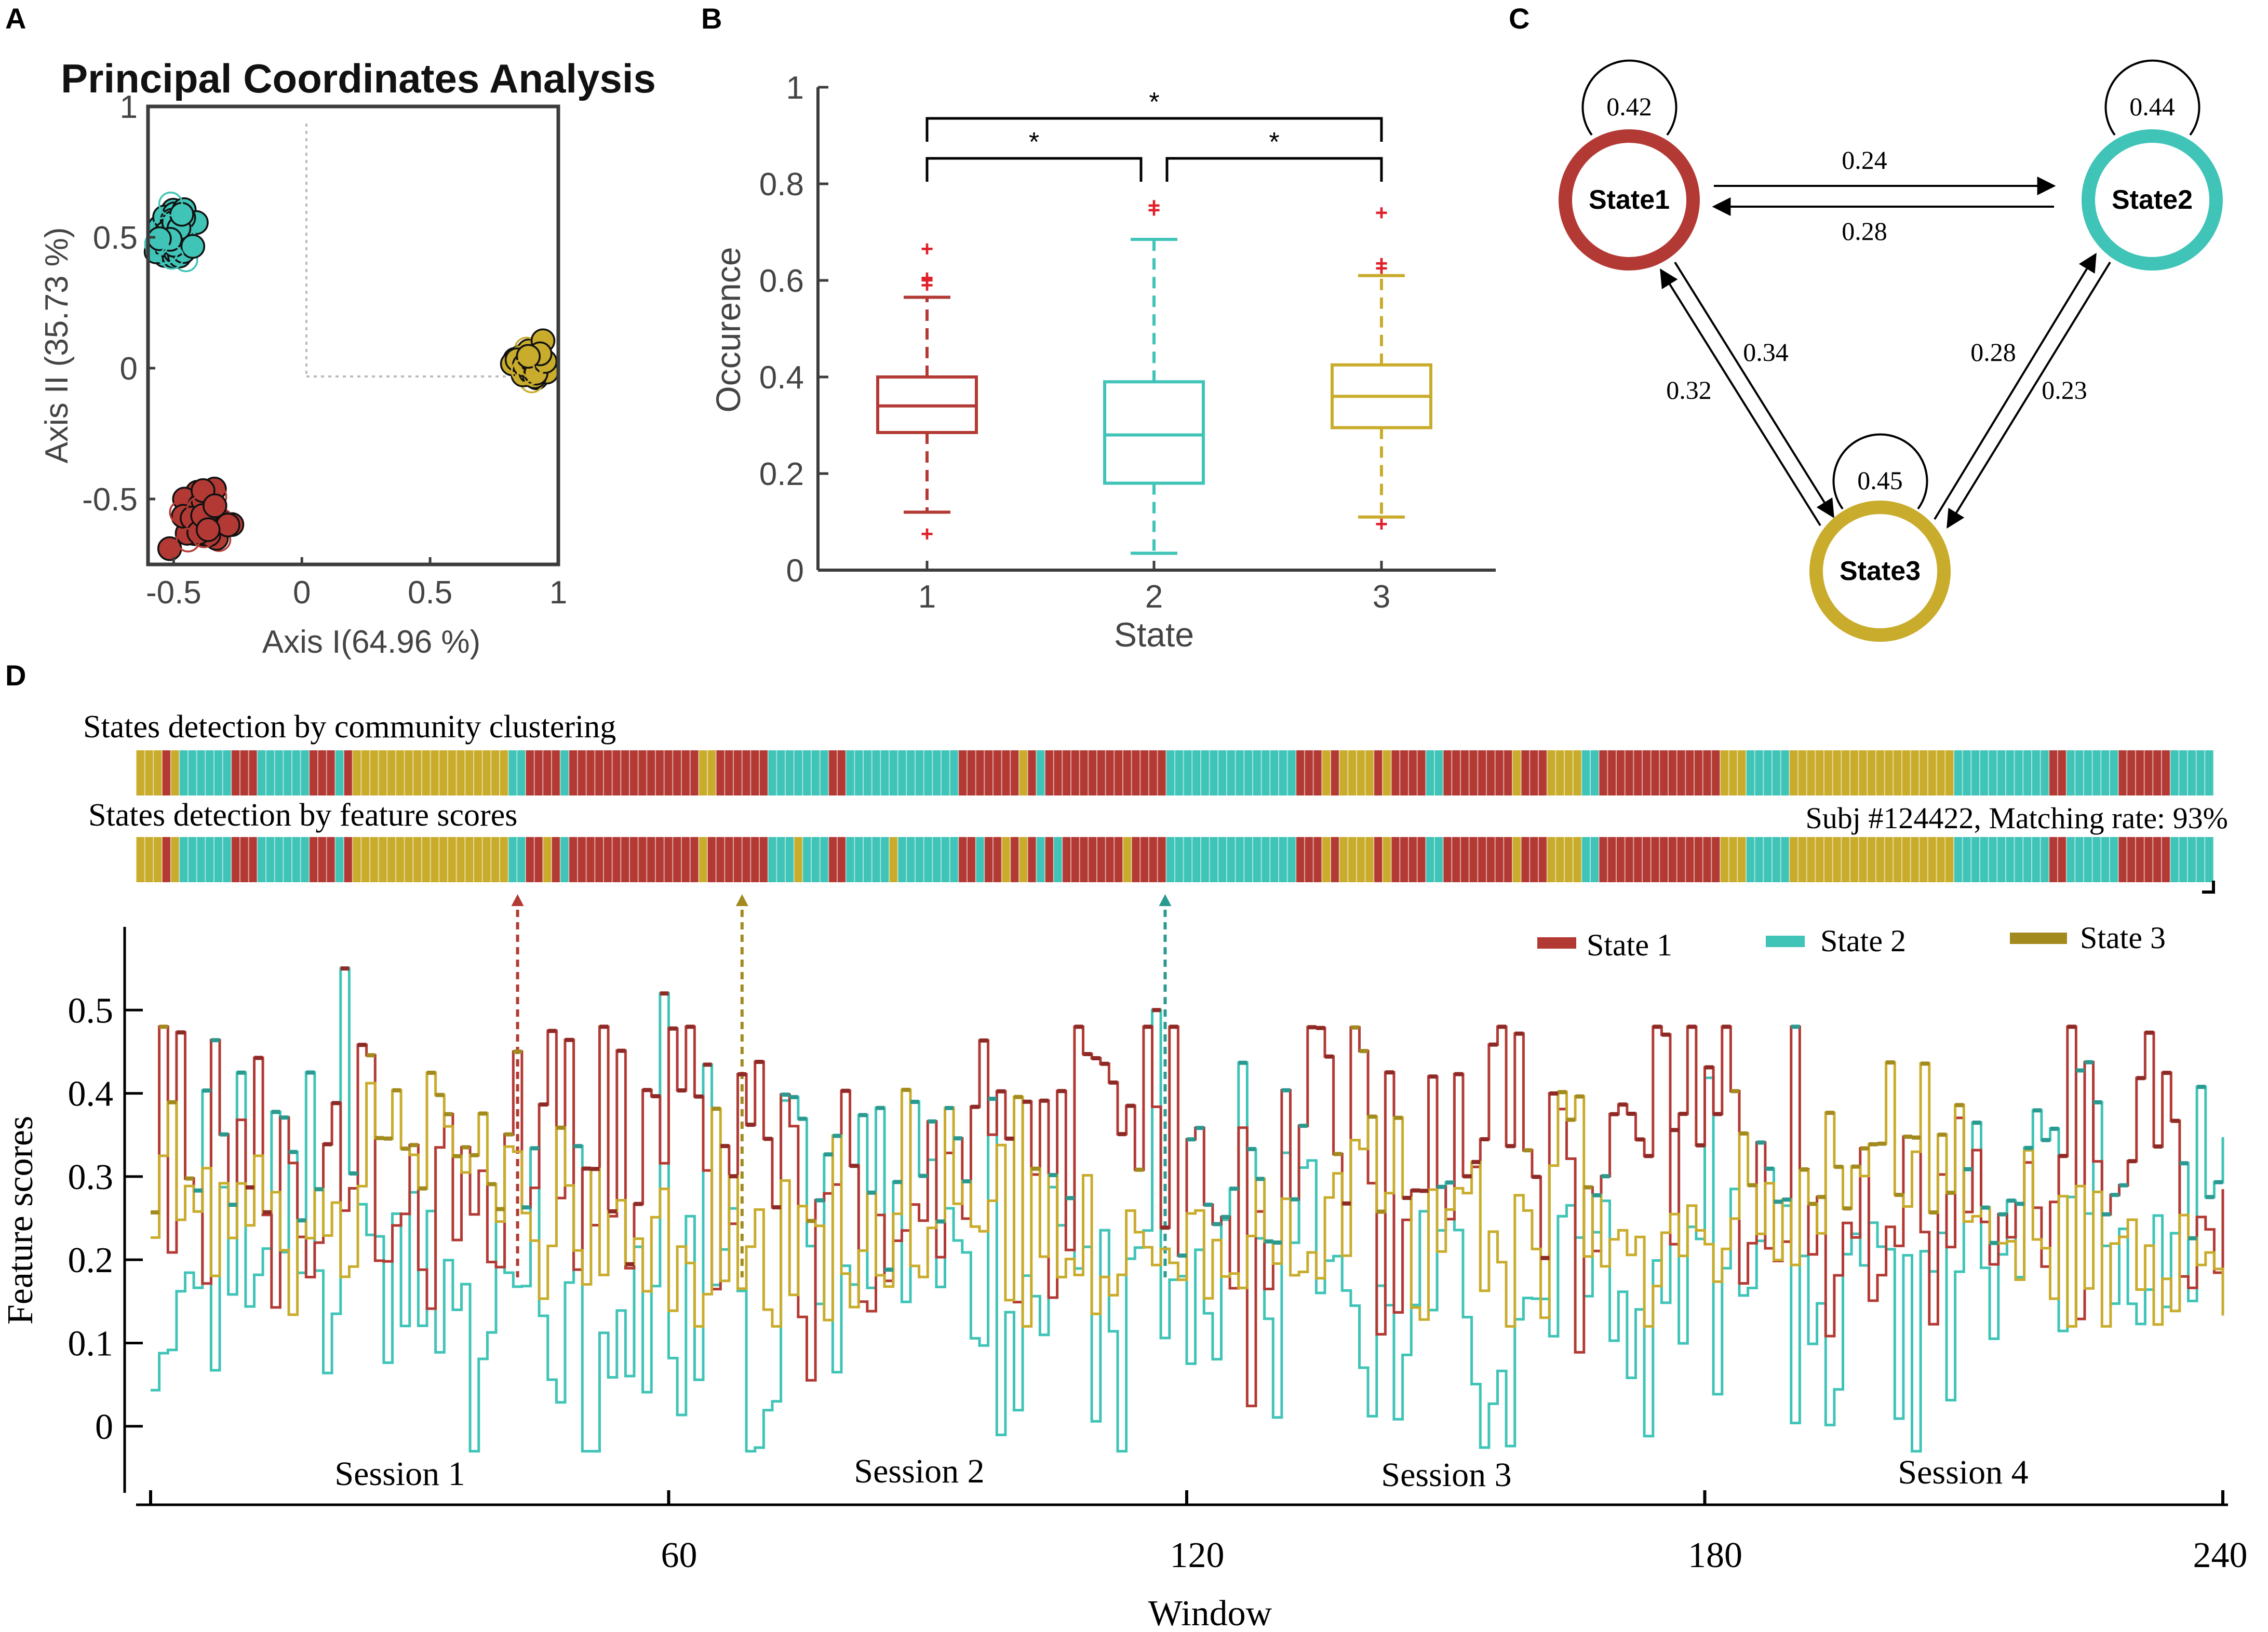  I want to click on pcoa-xtick-label: 0.5, so click(430, 593).